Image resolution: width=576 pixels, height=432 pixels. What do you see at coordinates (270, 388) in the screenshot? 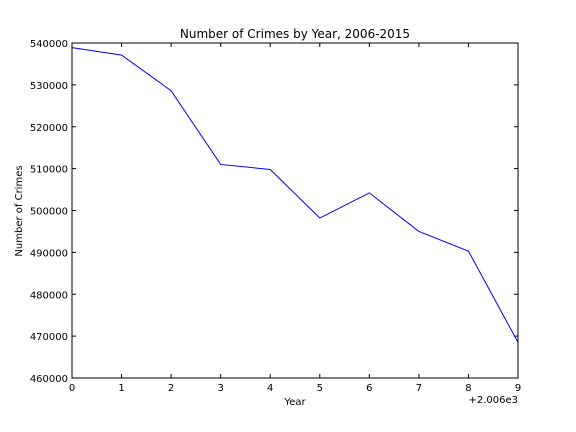
I see `x-tick-label: 4` at bounding box center [270, 388].